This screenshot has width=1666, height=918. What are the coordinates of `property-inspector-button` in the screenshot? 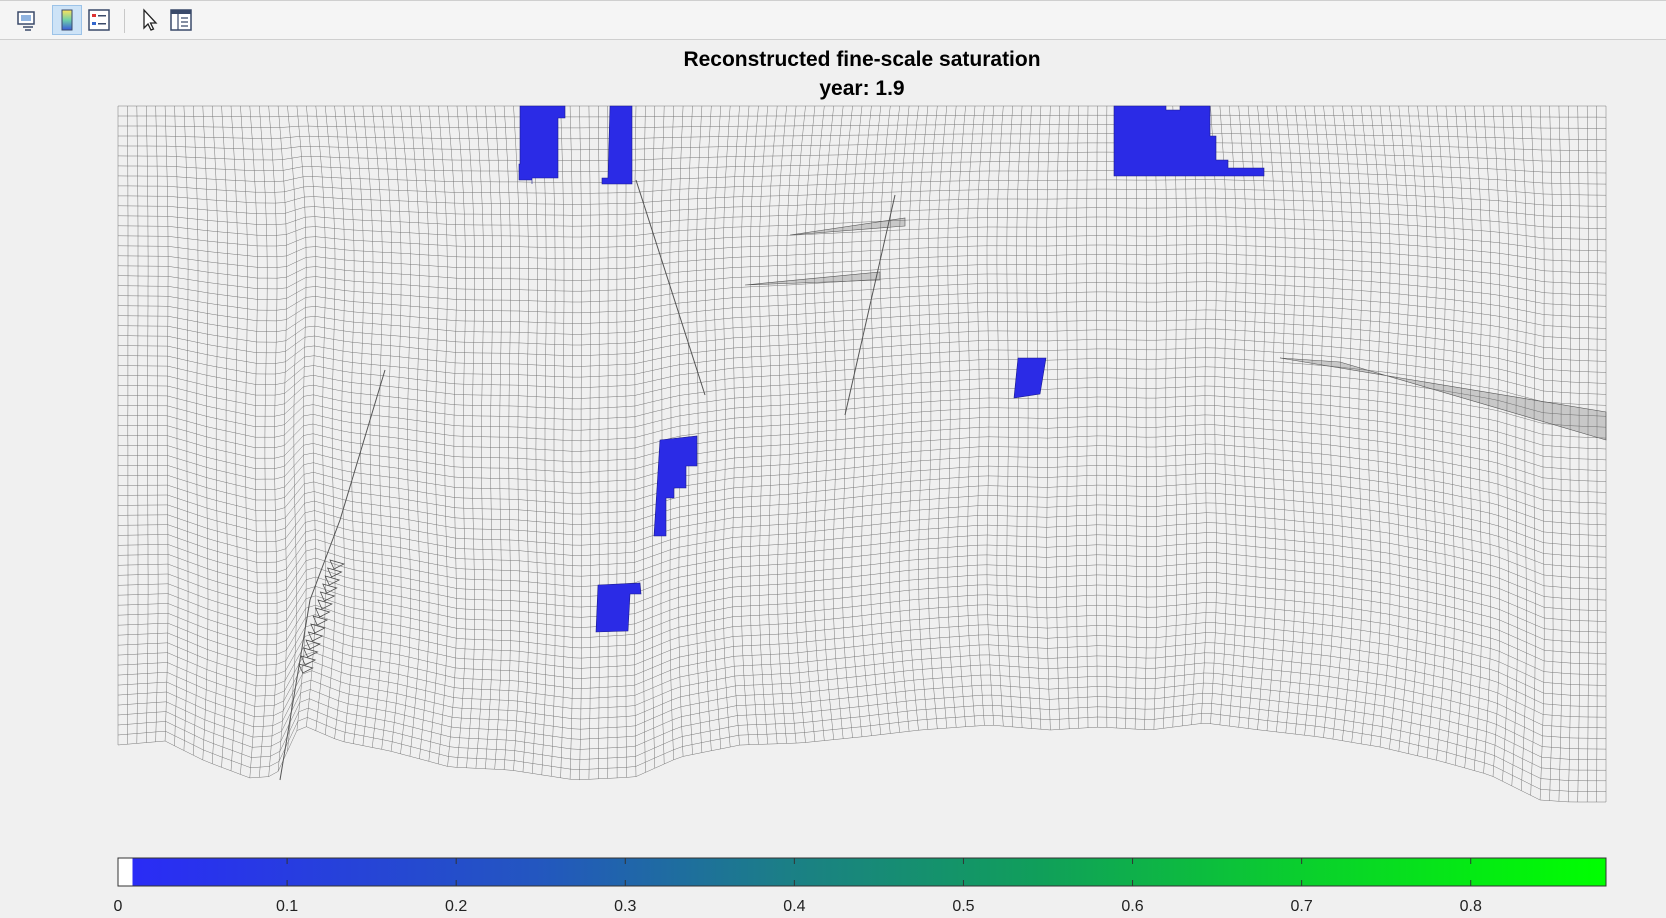 It's located at (181, 20).